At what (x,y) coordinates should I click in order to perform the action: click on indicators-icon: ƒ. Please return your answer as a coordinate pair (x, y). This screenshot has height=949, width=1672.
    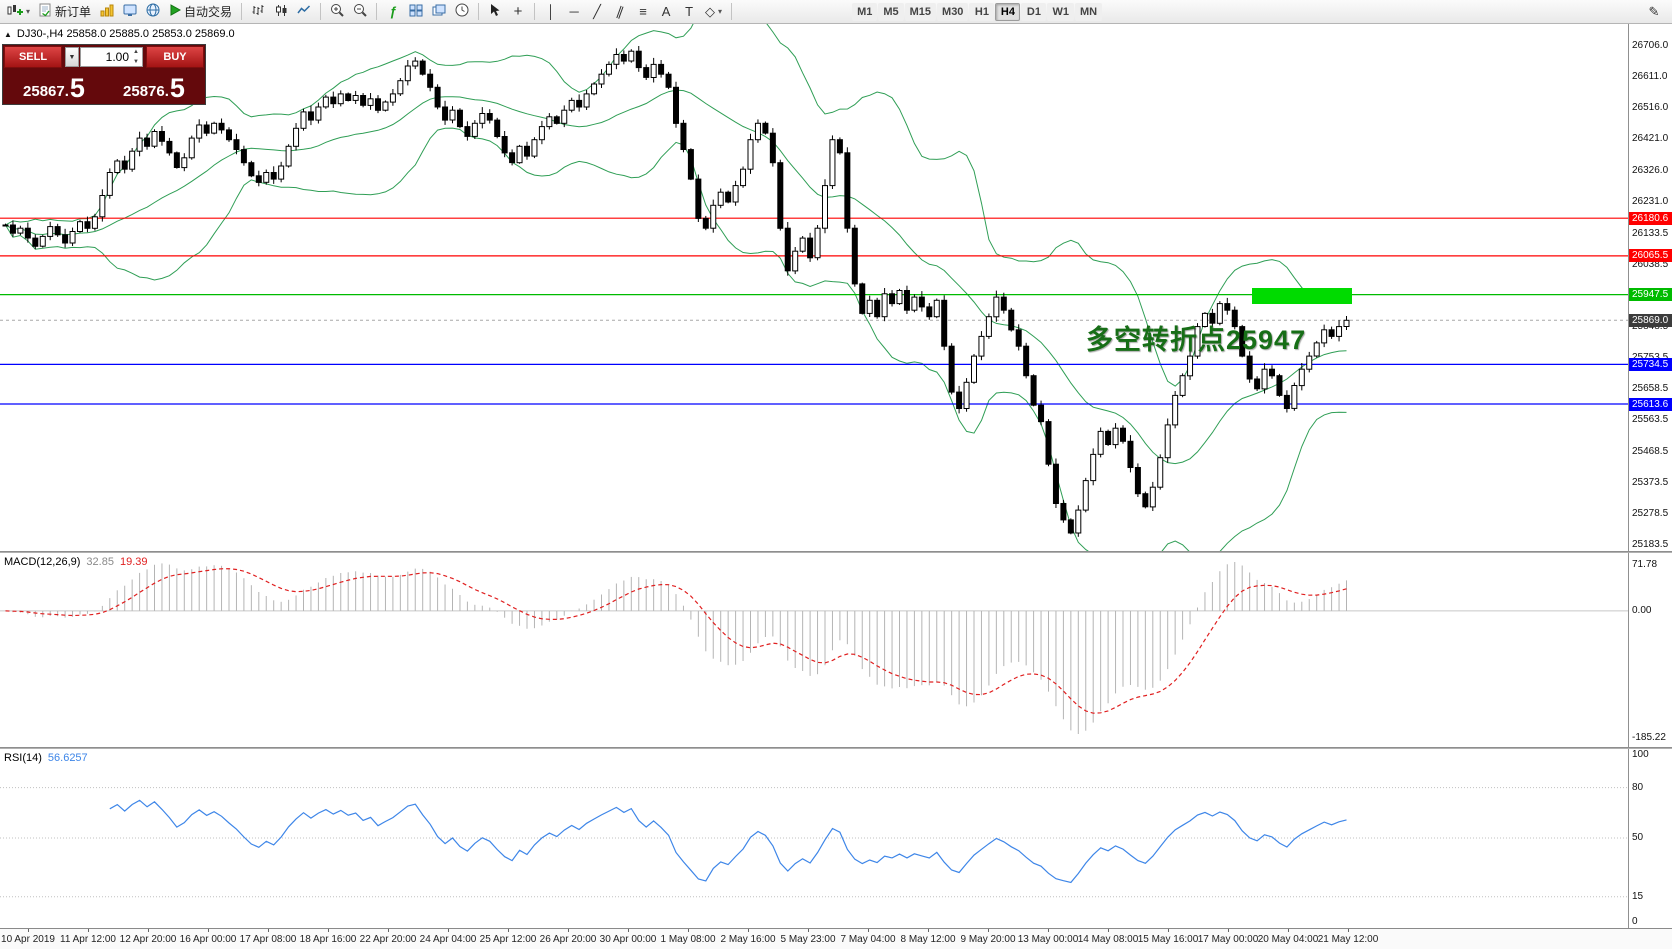
    Looking at the image, I should click on (393, 11).